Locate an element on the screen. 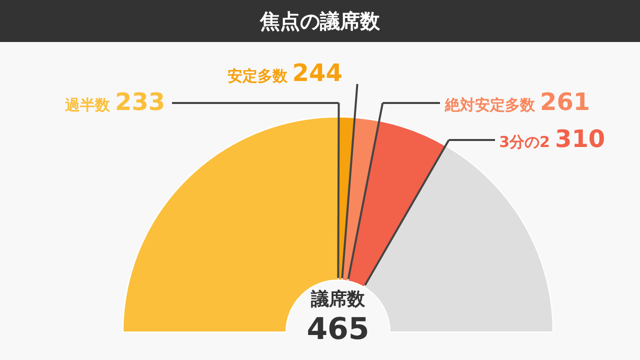 This screenshot has height=360, width=640. slice-label: 3分の2 is located at coordinates (524, 142).